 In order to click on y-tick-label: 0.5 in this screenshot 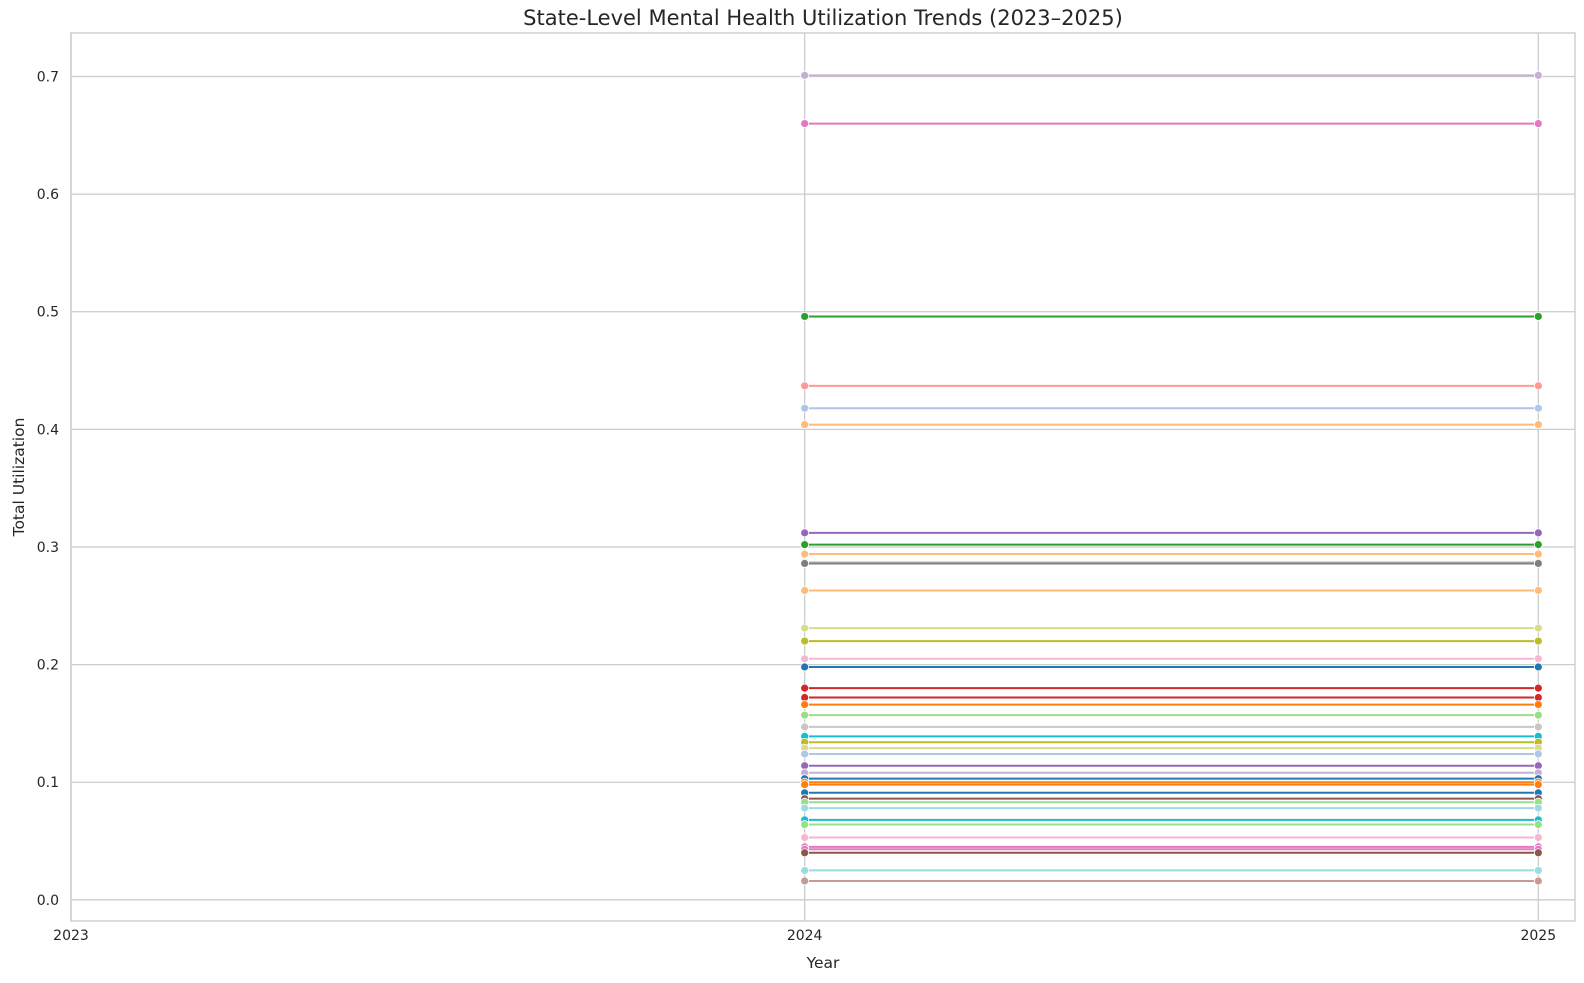, I will do `click(48, 313)`.